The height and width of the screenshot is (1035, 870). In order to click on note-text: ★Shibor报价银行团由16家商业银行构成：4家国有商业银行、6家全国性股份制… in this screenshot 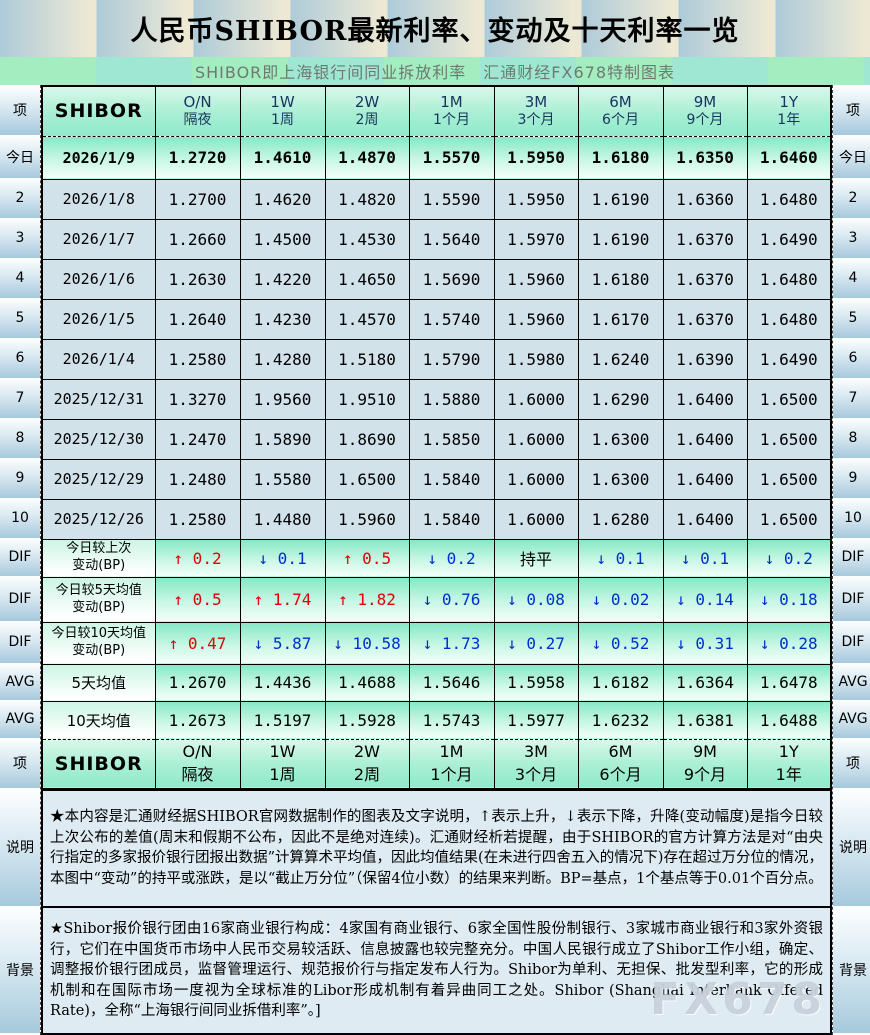, I will do `click(436, 970)`.